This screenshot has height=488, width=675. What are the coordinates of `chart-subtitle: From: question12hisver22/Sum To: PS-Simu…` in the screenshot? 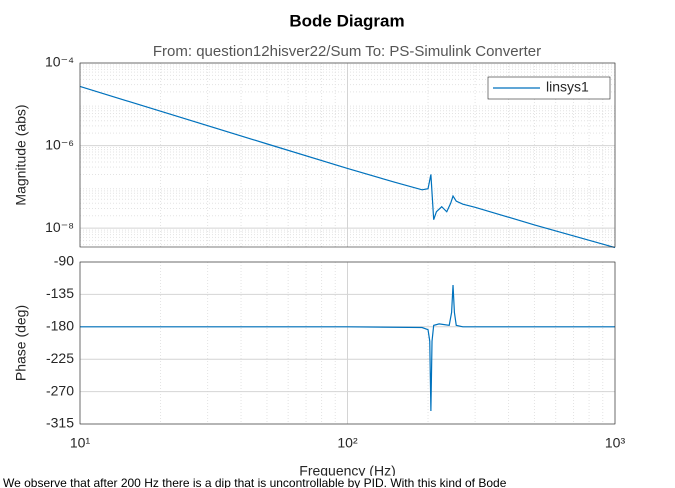 It's located at (347, 51).